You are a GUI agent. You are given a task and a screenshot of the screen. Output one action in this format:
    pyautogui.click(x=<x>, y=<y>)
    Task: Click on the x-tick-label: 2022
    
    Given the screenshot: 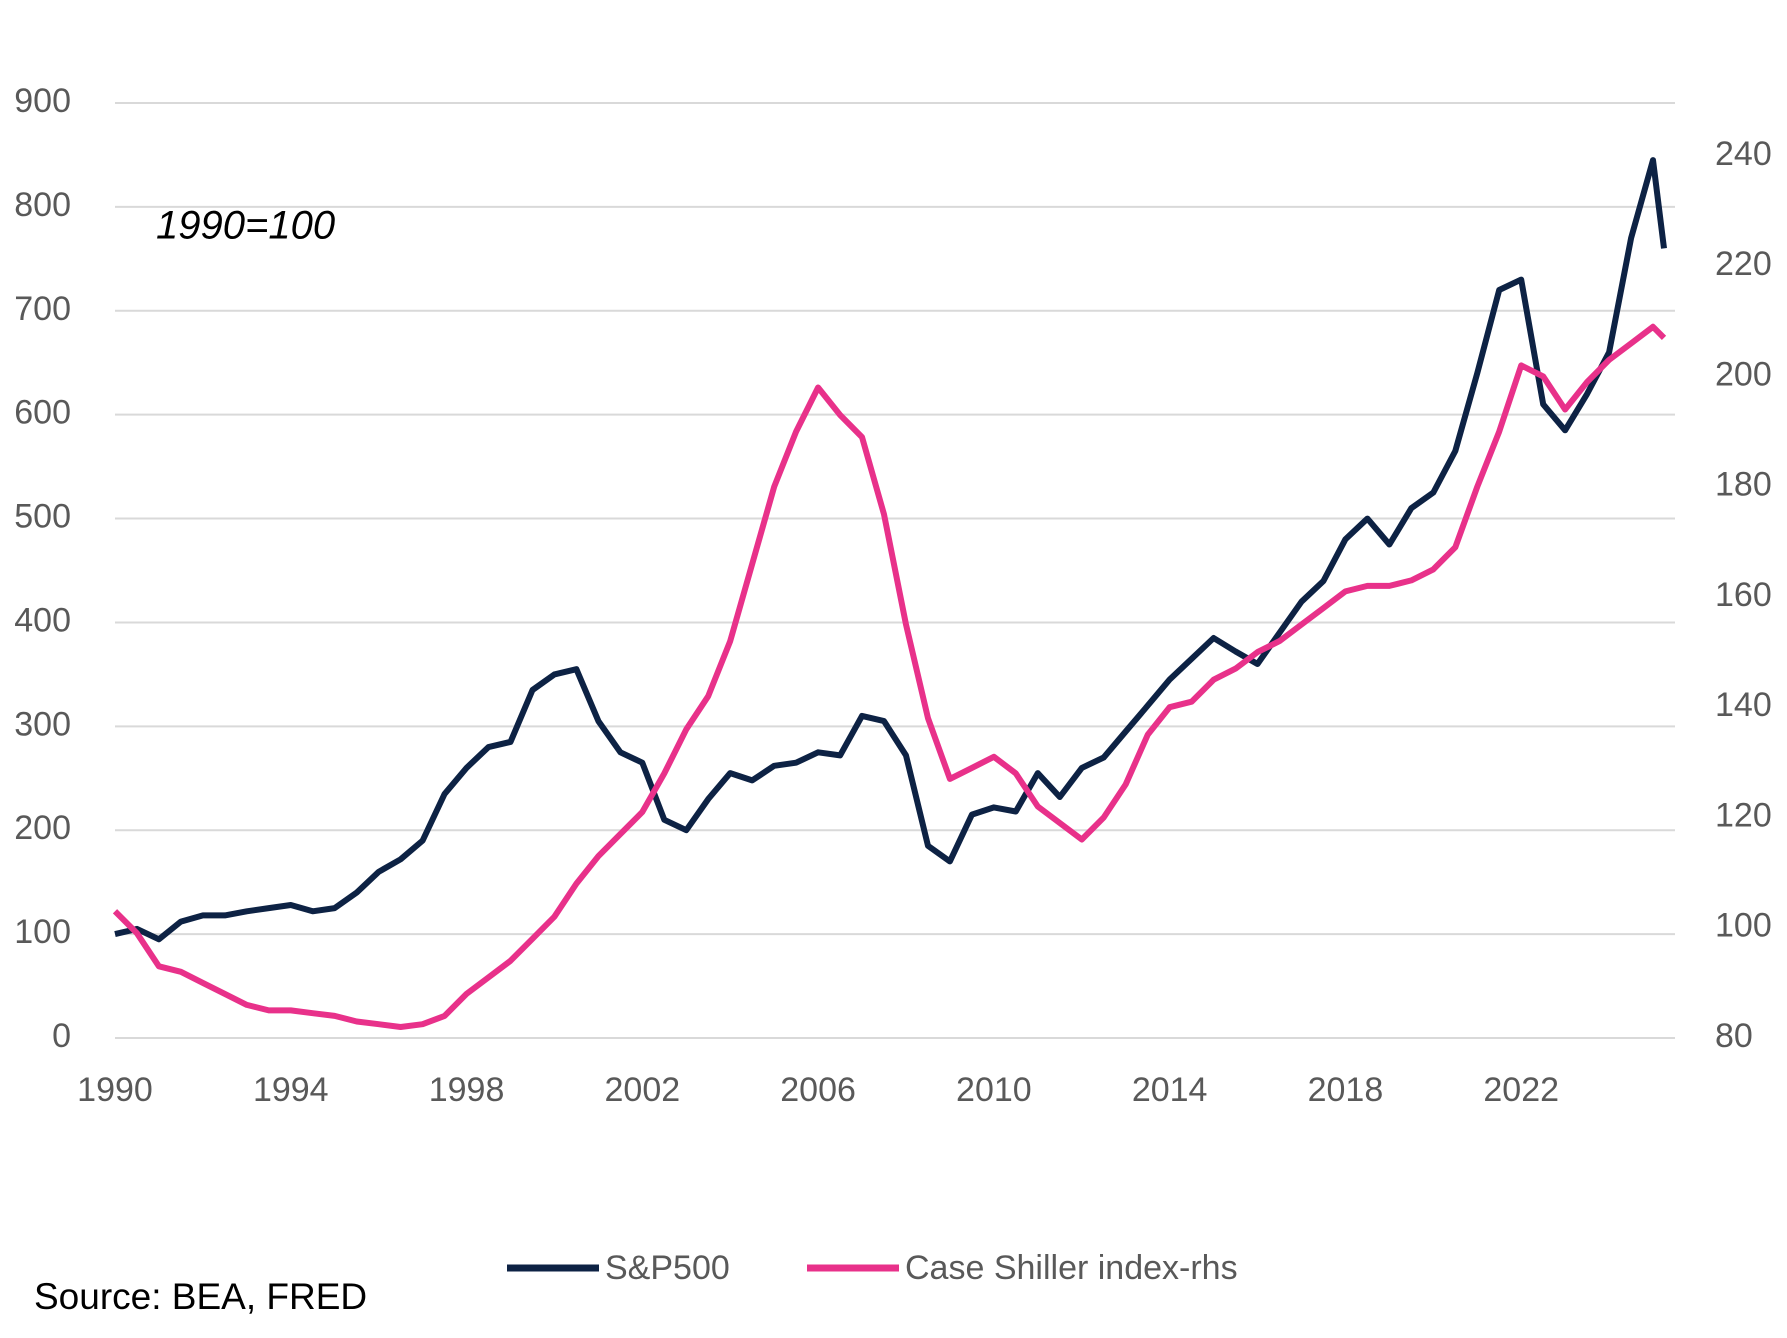 What is the action you would take?
    pyautogui.click(x=1521, y=1090)
    